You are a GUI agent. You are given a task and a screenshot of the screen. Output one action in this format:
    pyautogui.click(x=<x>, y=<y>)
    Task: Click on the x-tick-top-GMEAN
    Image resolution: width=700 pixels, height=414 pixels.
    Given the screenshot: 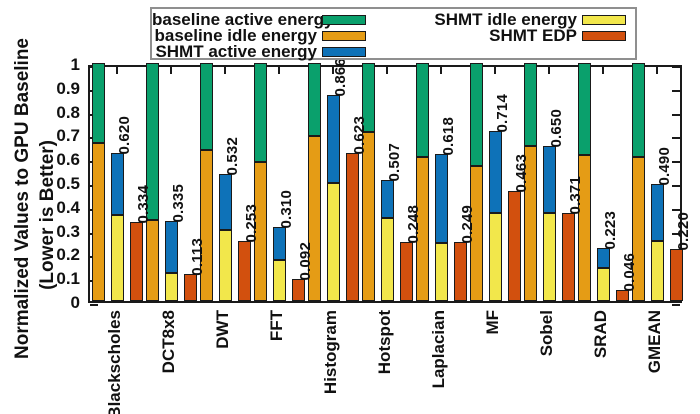 What is the action you would take?
    pyautogui.click(x=657, y=70)
    